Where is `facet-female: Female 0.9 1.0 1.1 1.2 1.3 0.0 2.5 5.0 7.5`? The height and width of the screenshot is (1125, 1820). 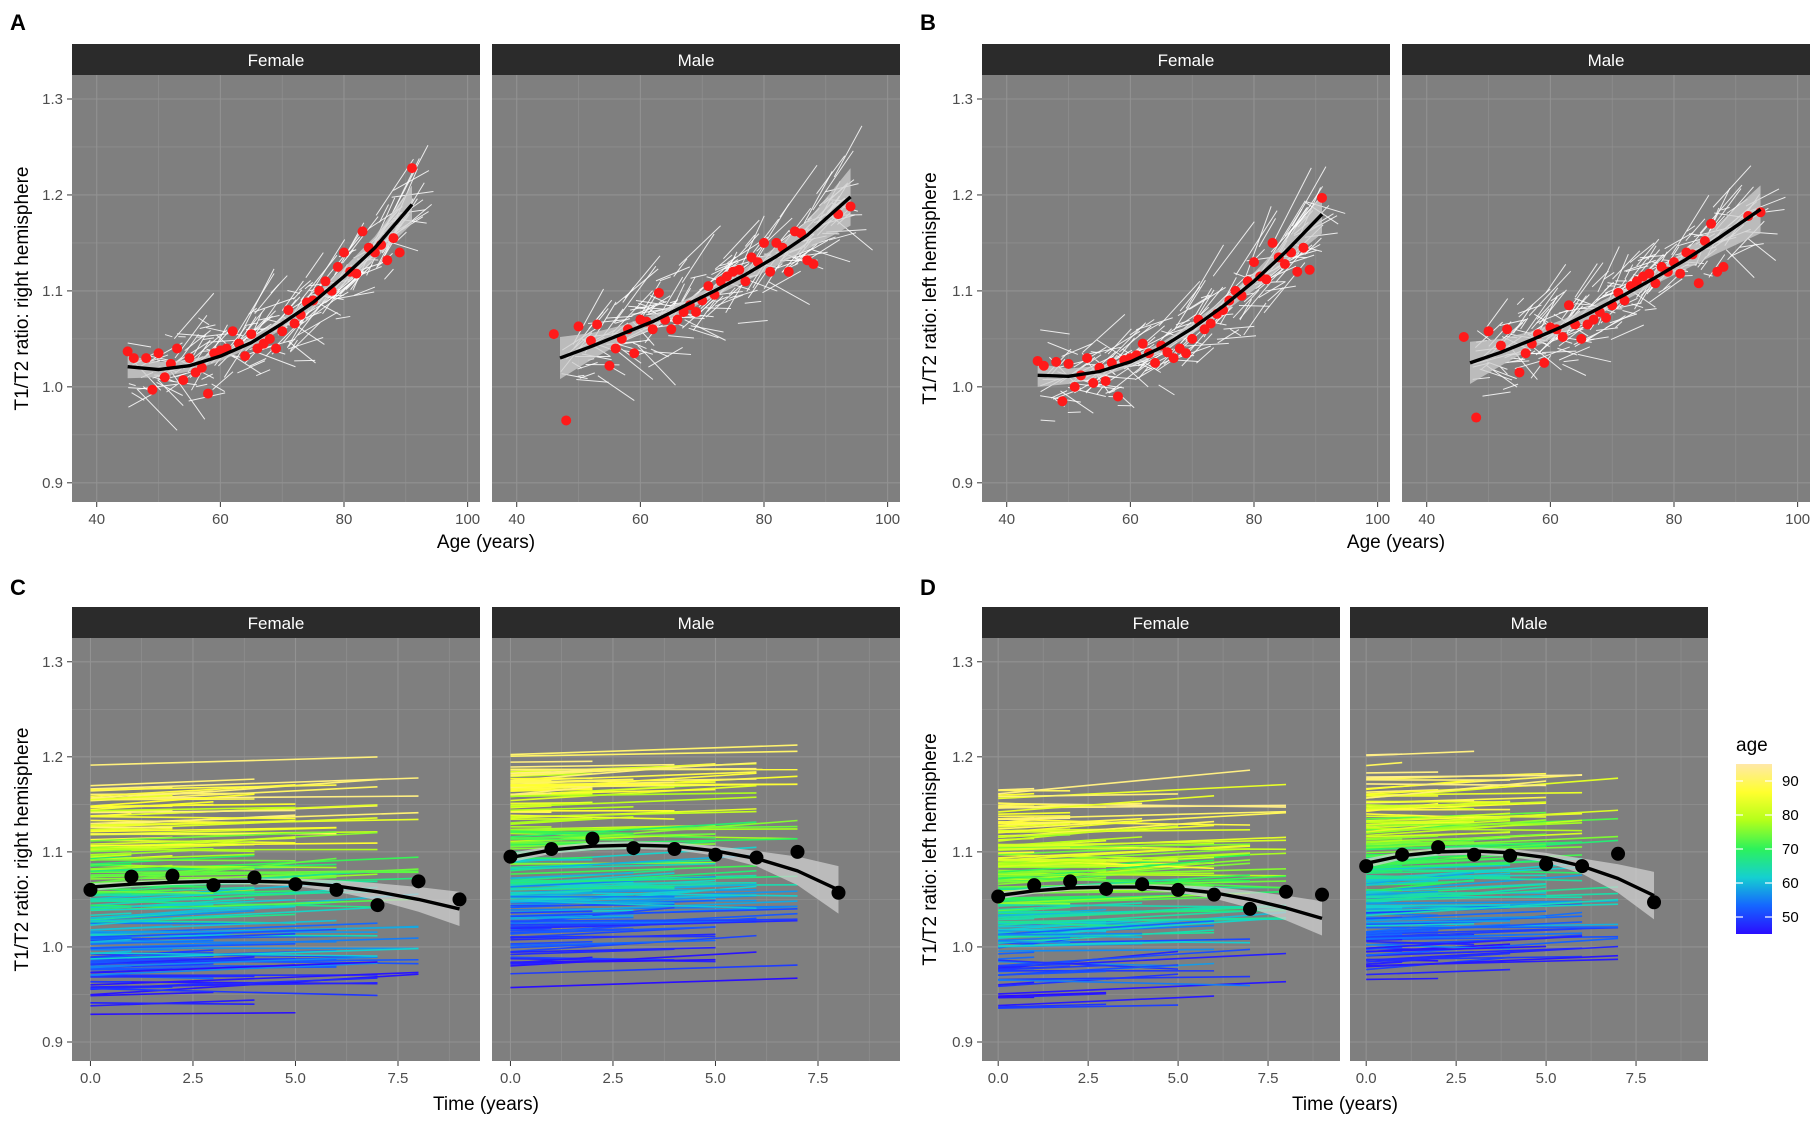
facet-female: Female 0.9 1.0 1.1 1.2 1.3 0.0 2.5 5.0 7.5 is located at coordinates (1146, 847).